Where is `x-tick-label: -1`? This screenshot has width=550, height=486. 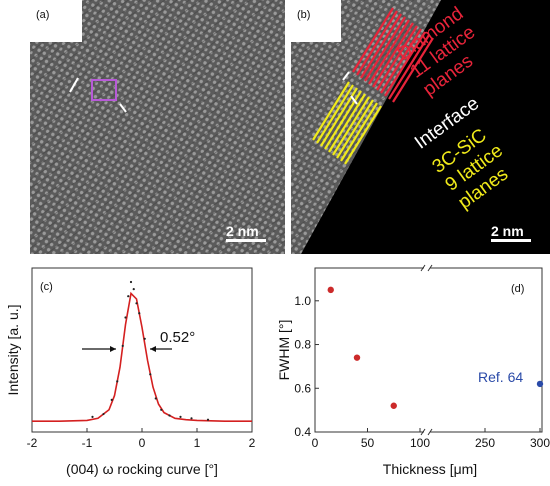 x-tick-label: -1 is located at coordinates (87, 443).